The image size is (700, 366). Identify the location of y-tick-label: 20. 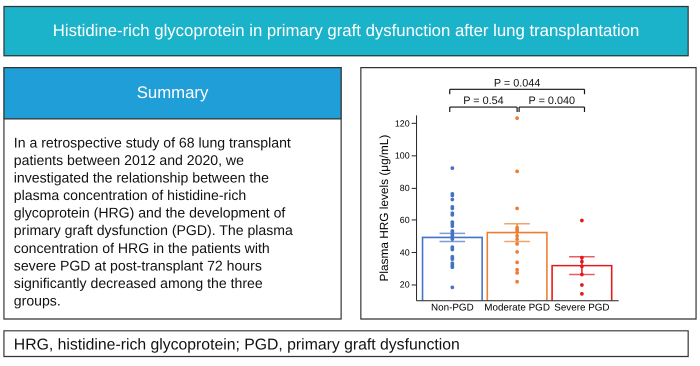
(405, 285).